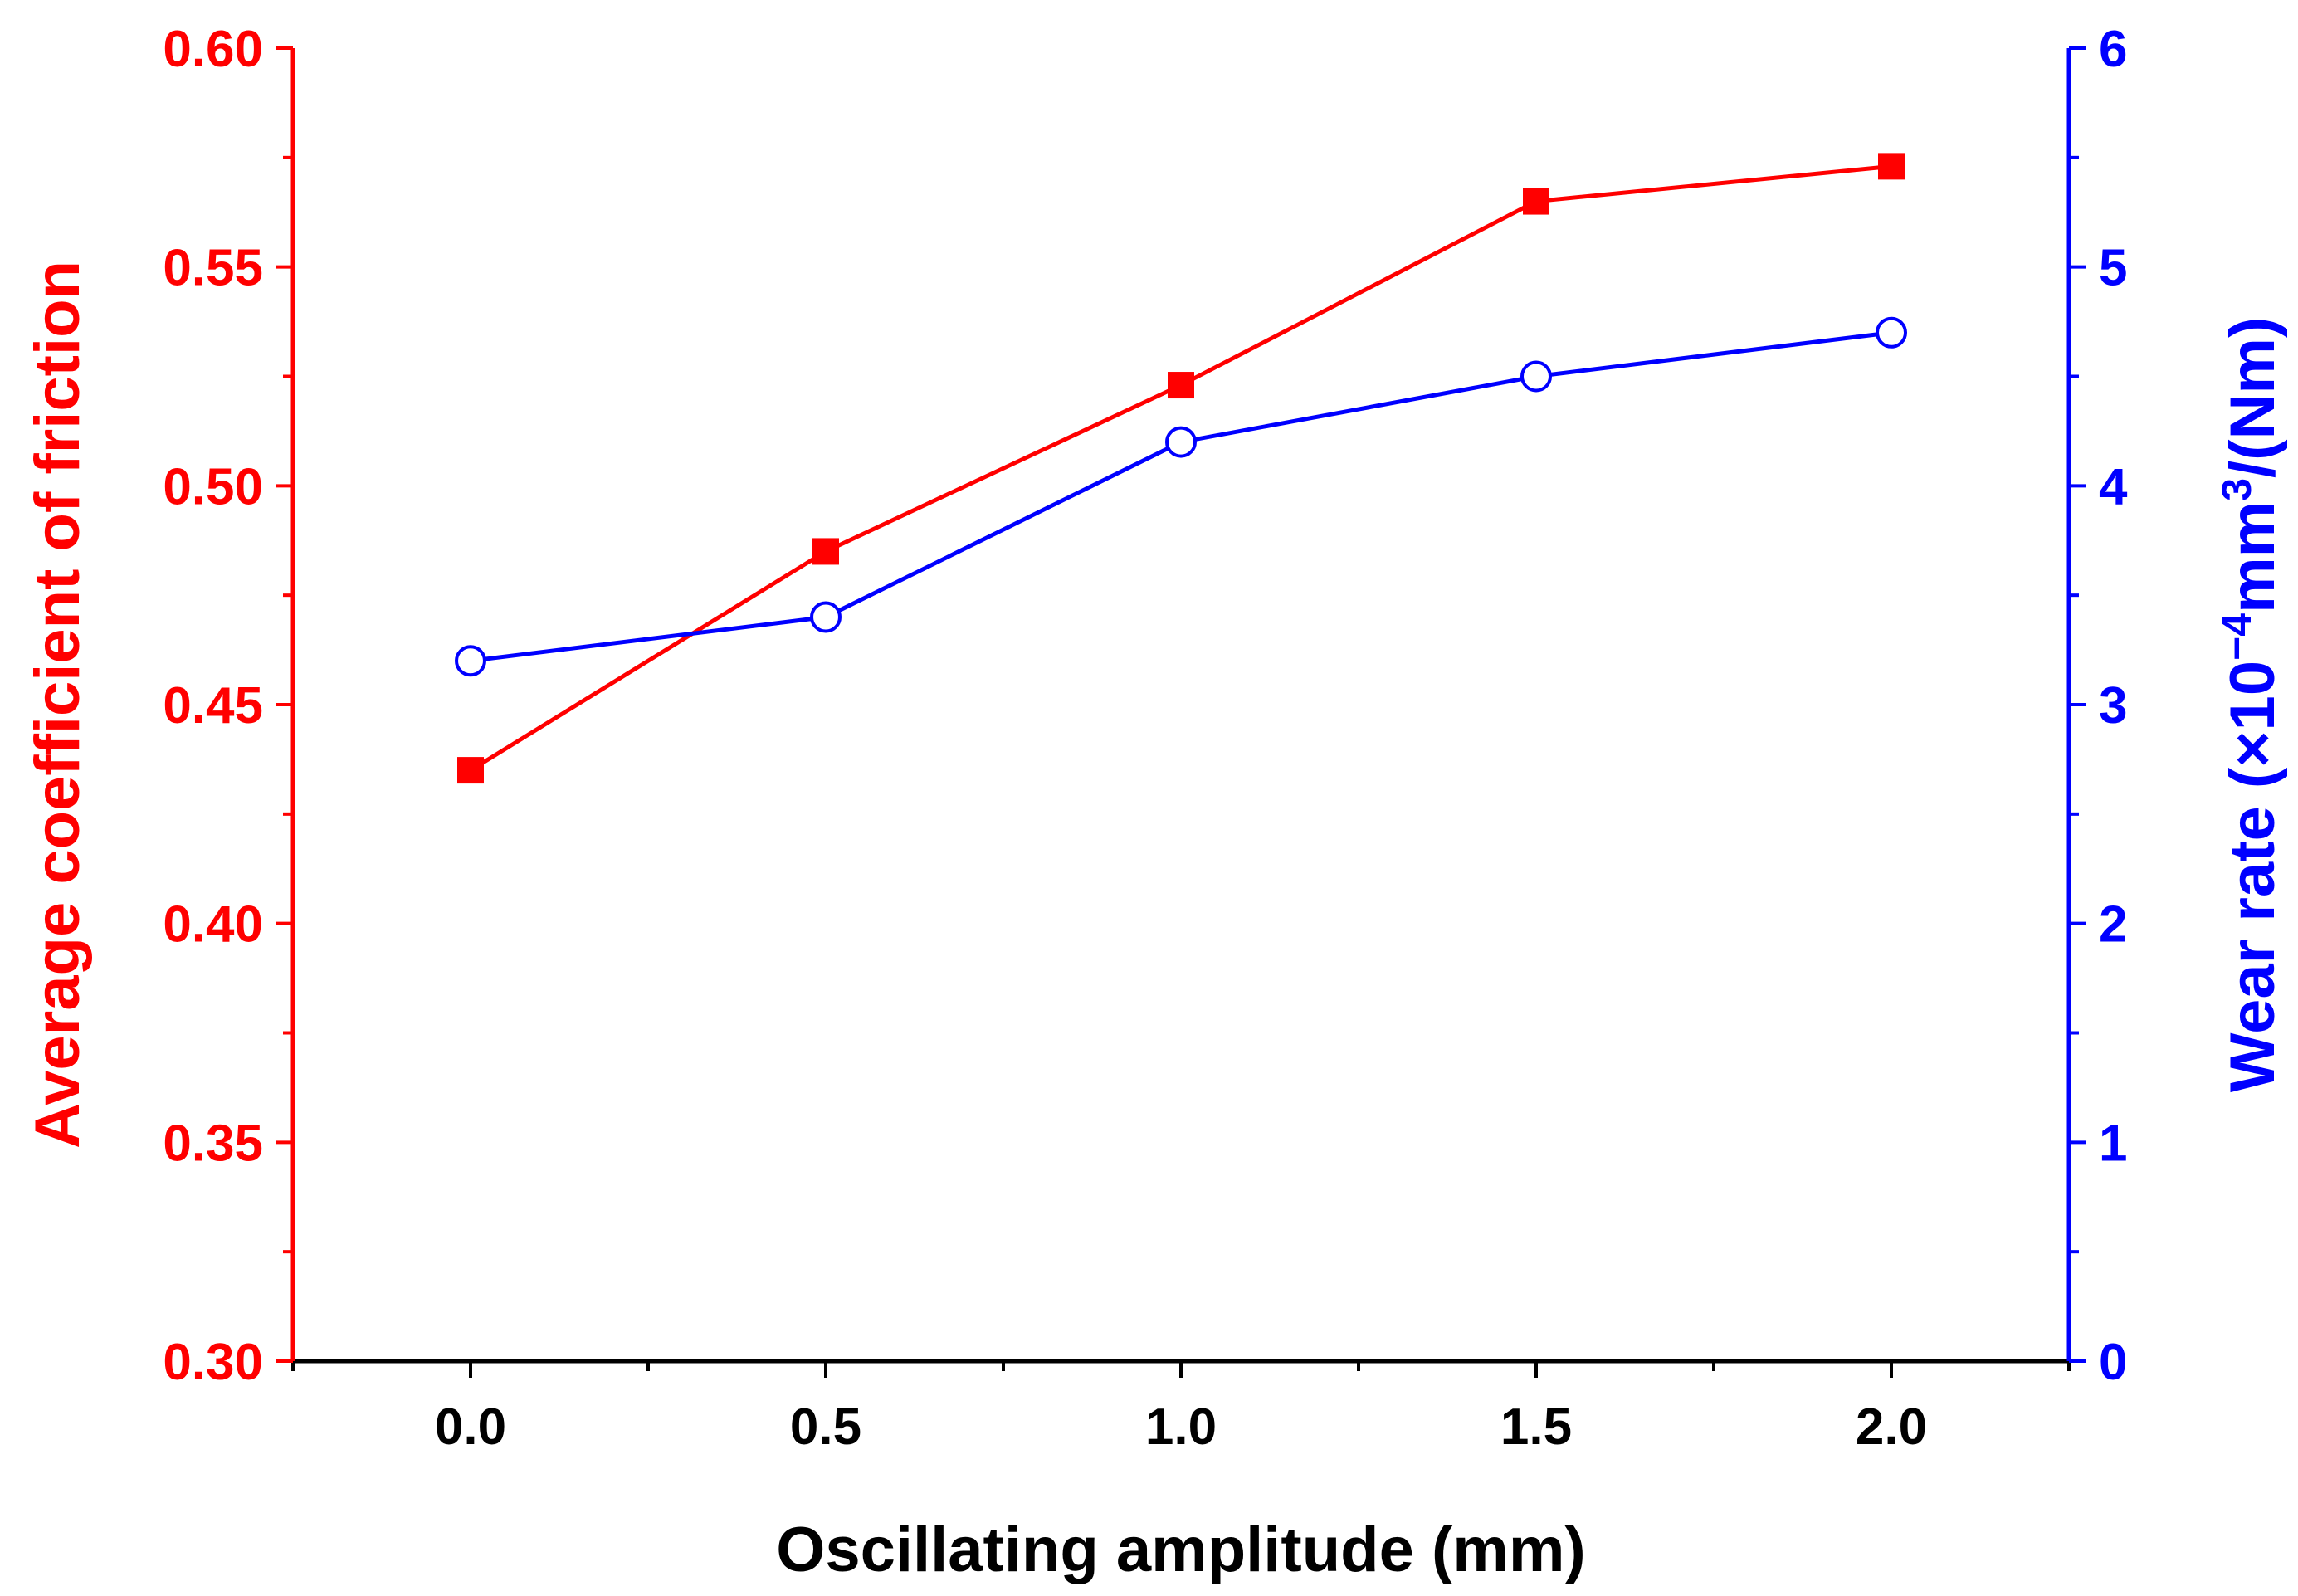 This screenshot has width=2298, height=1596. What do you see at coordinates (2236, 489) in the screenshot?
I see `right-y-axis-label-exp2: 3` at bounding box center [2236, 489].